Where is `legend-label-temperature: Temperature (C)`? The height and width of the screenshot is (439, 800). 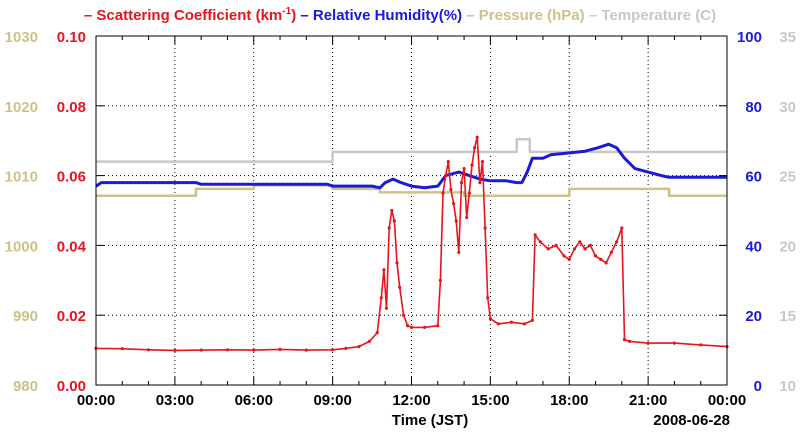
legend-label-temperature: Temperature (C) is located at coordinates (658, 15).